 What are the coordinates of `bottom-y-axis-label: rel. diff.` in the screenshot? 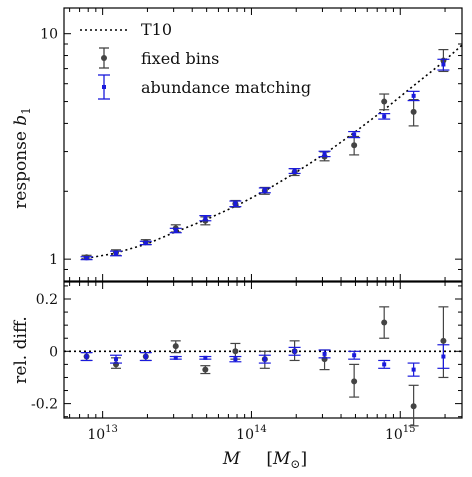 It's located at (21, 350).